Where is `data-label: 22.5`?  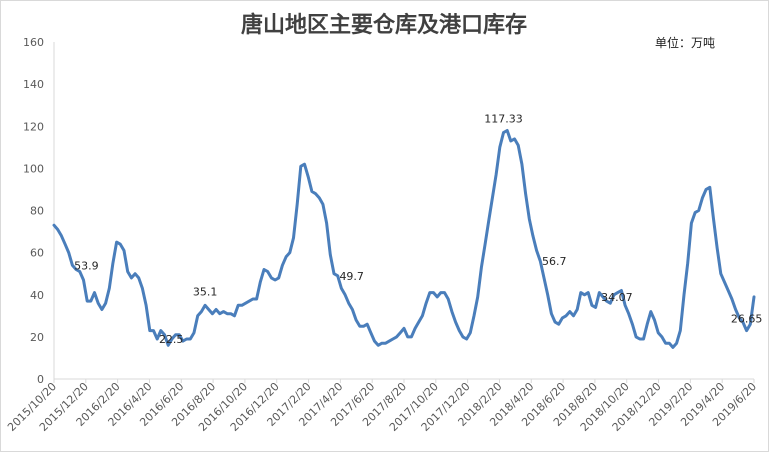
data-label: 22.5 is located at coordinates (171, 339).